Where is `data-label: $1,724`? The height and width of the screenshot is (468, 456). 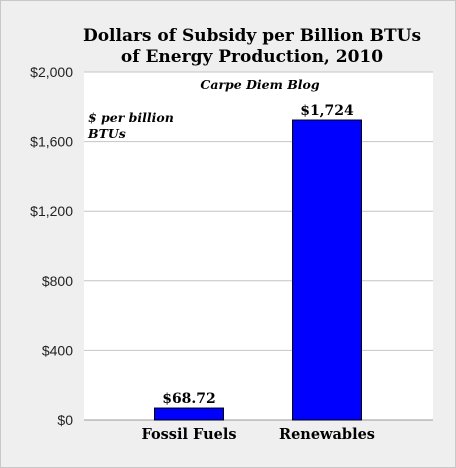 data-label: $1,724 is located at coordinates (327, 111).